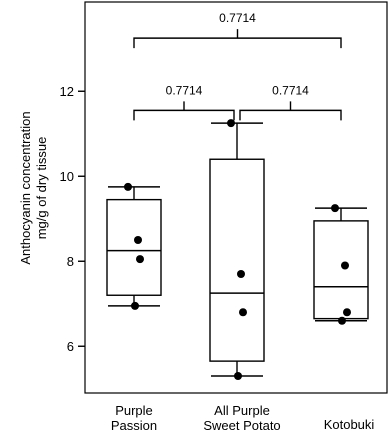 The height and width of the screenshot is (443, 390). I want to click on x-label-purple-passion-line-2: Passion, so click(134, 425).